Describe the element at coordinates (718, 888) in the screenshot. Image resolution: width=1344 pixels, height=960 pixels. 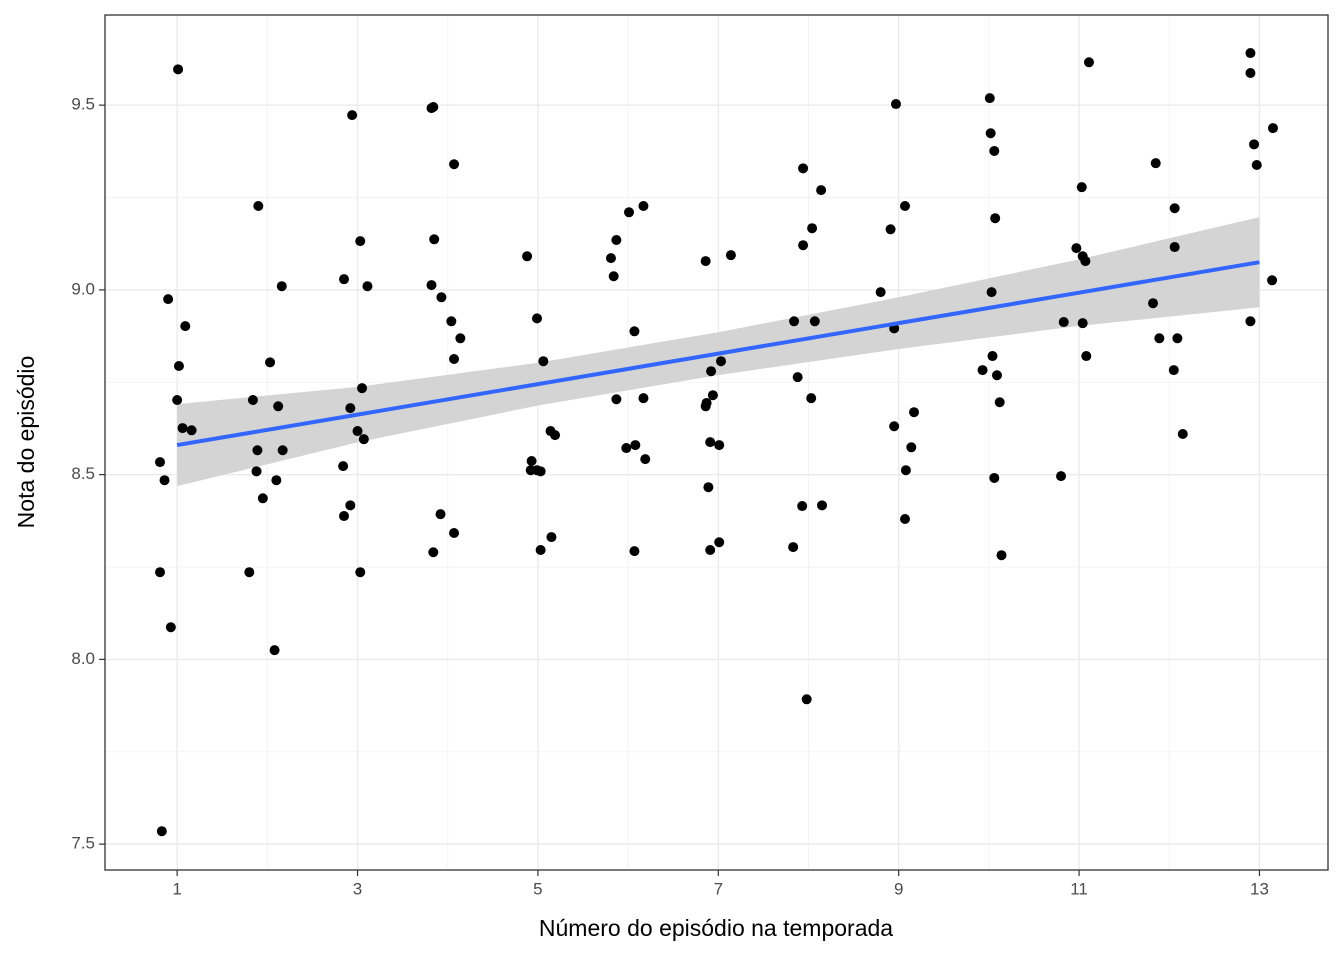
I see `x-tick-label: 7` at that location.